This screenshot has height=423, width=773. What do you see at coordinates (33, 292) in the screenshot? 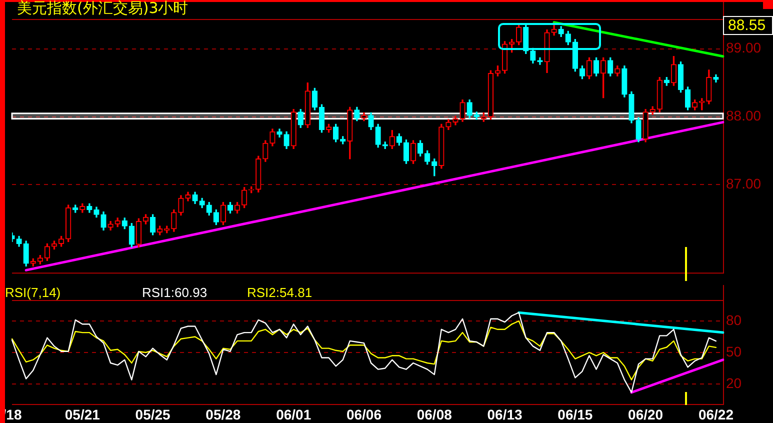
I see `annotation: RSI(7,14)` at bounding box center [33, 292].